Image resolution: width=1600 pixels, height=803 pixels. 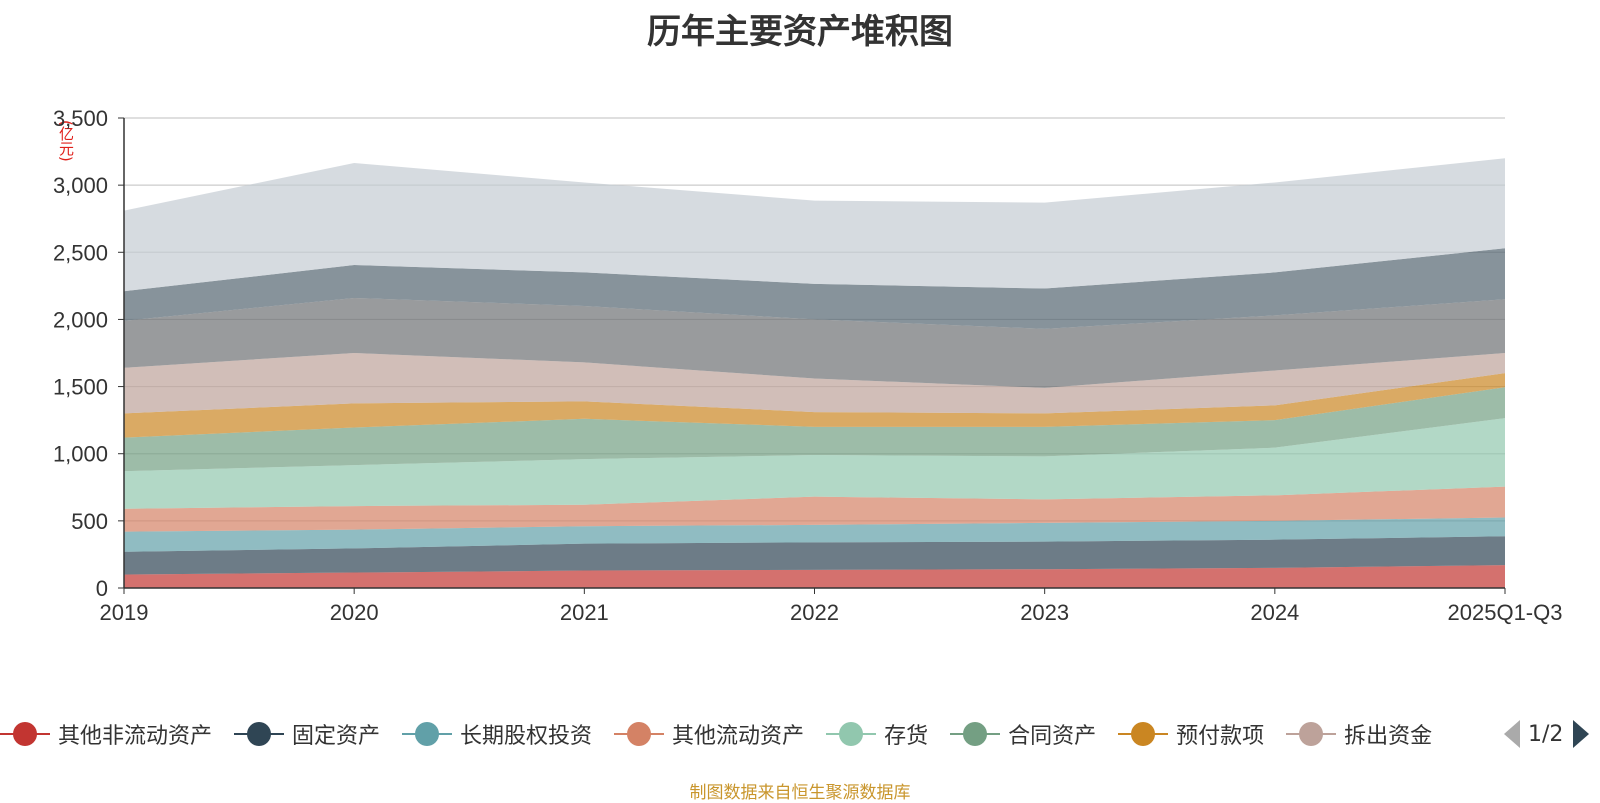 What do you see at coordinates (814, 225) in the screenshot?
I see `area-其他资产C` at bounding box center [814, 225].